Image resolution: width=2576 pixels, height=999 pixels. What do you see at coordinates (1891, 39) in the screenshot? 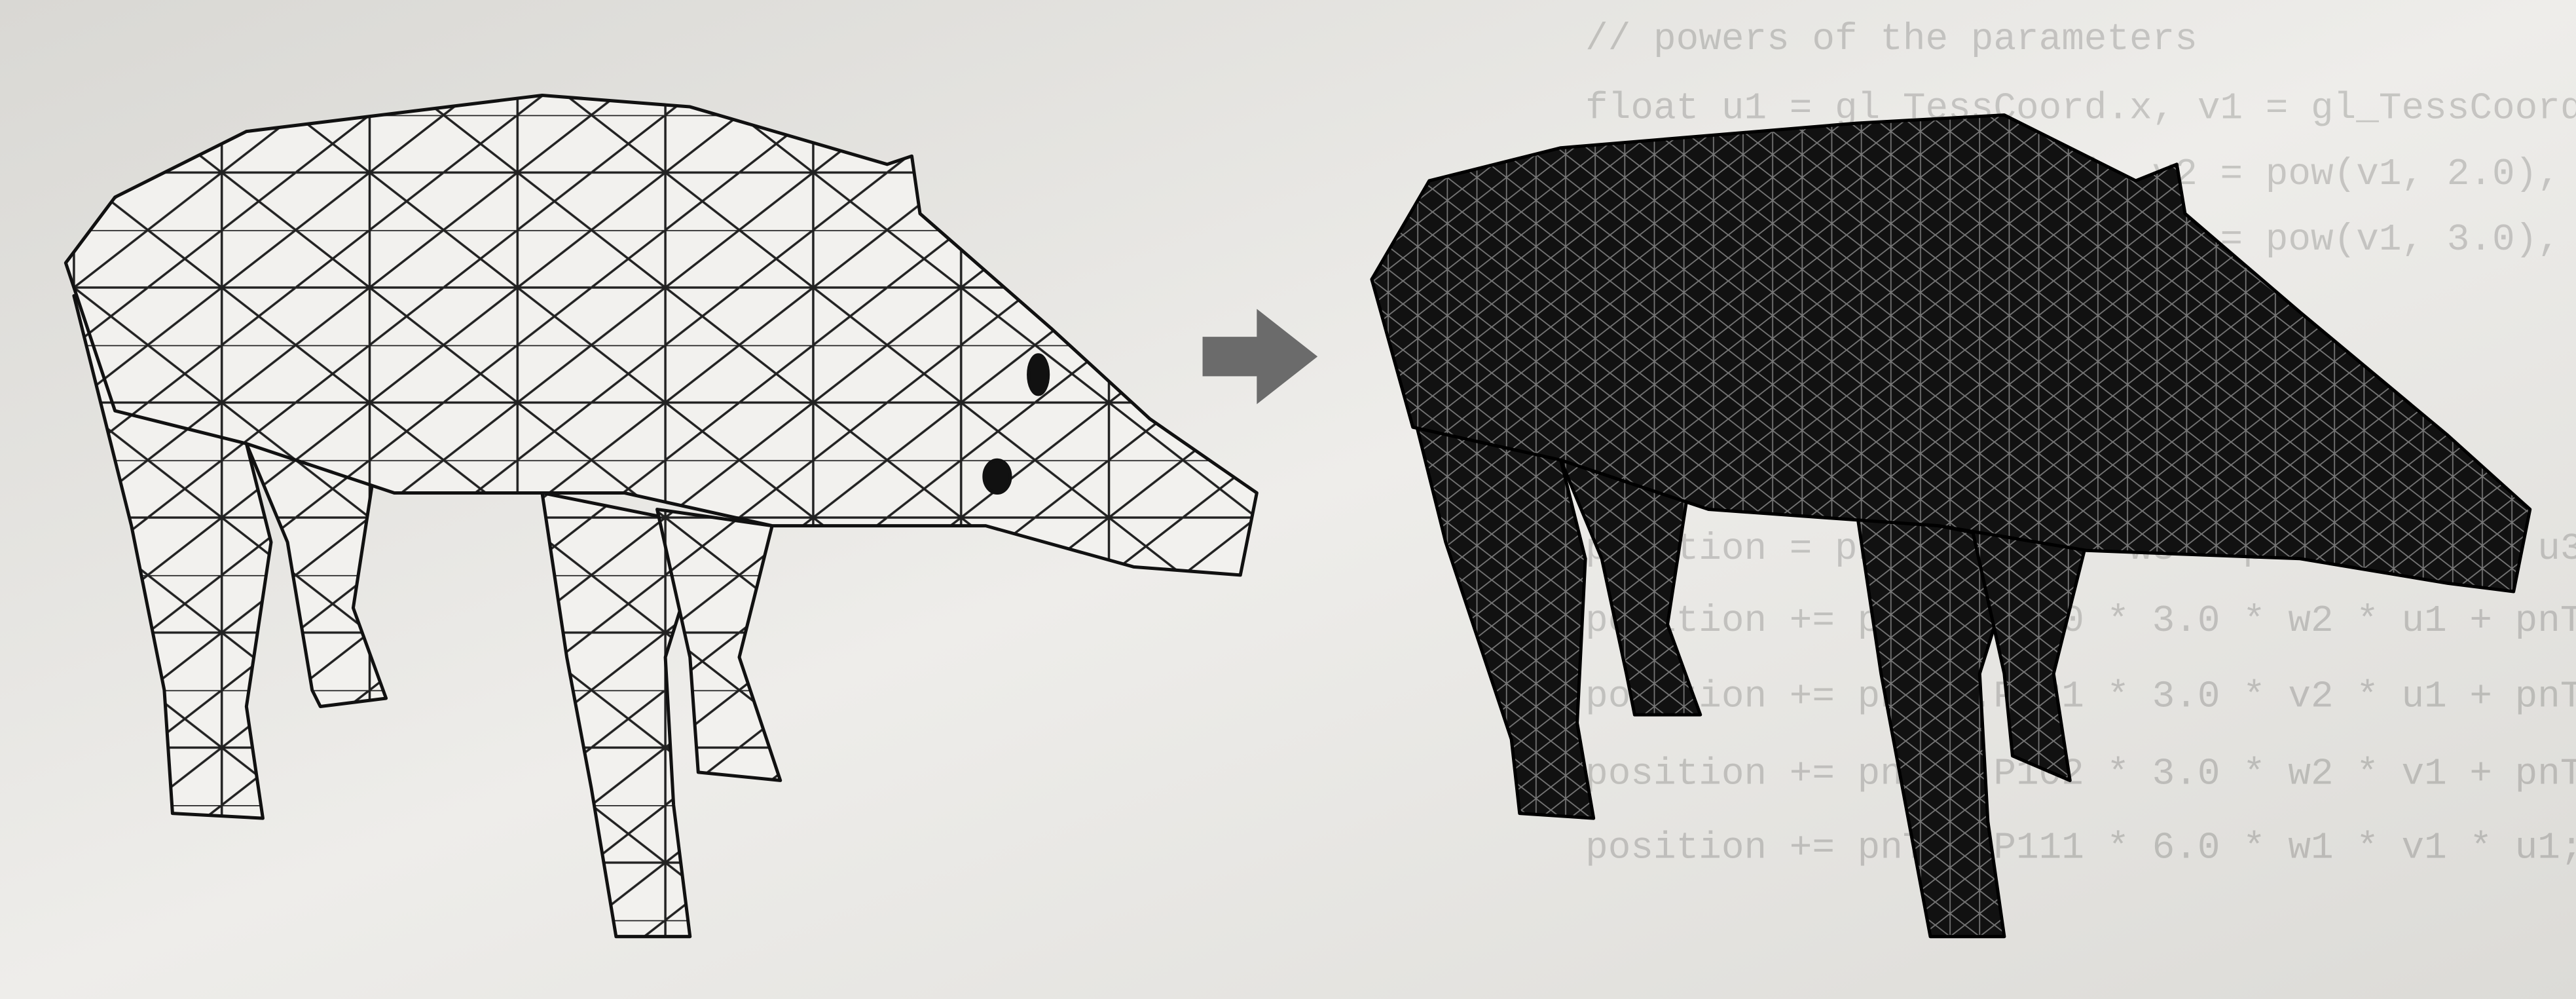
I see `code-line: // powers of the parameters` at bounding box center [1891, 39].